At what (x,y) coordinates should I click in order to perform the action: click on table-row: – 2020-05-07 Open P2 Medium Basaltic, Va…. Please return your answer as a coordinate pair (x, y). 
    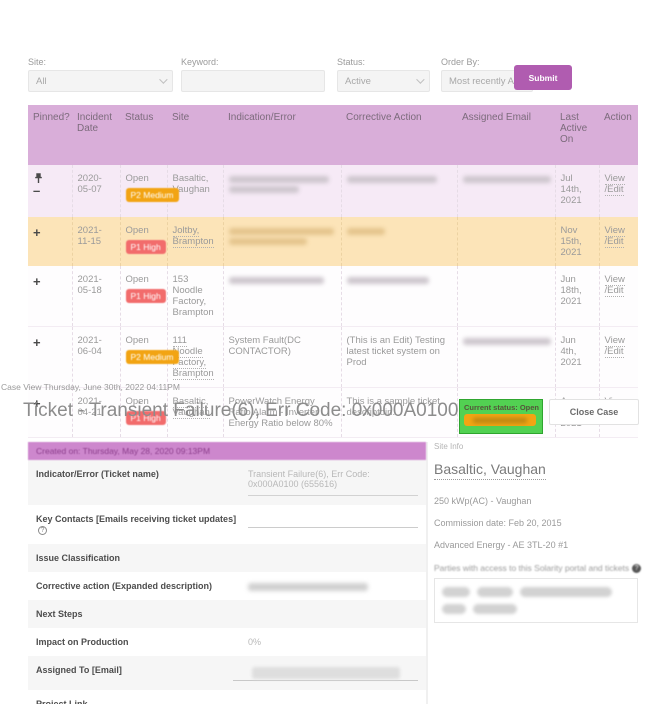
    Looking at the image, I should click on (333, 191).